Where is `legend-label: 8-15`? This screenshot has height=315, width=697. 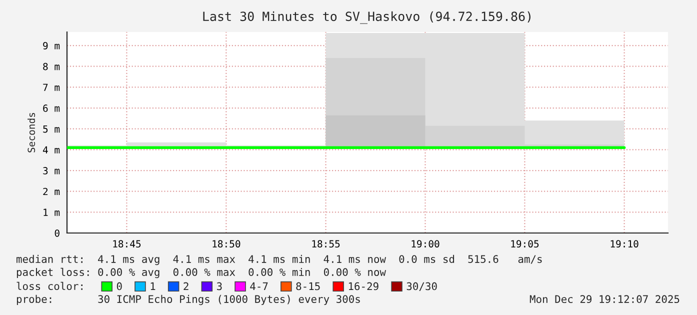 legend-label: 8-15 is located at coordinates (308, 286).